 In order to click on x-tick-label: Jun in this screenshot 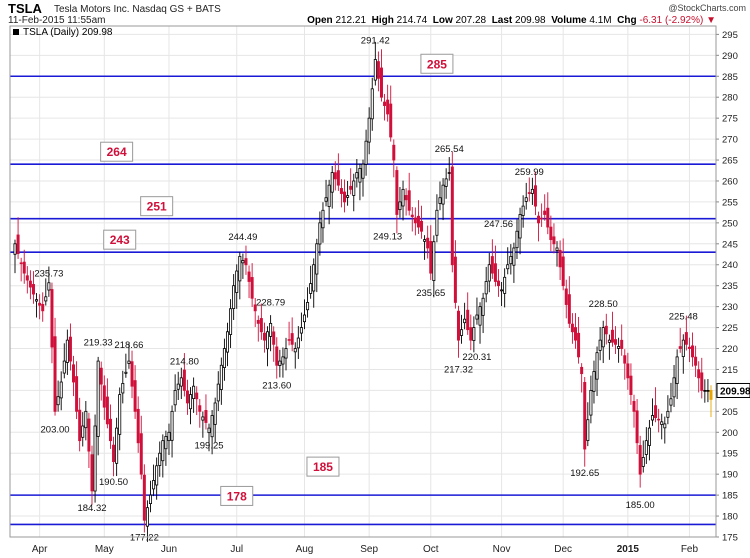, I will do `click(169, 549)`.